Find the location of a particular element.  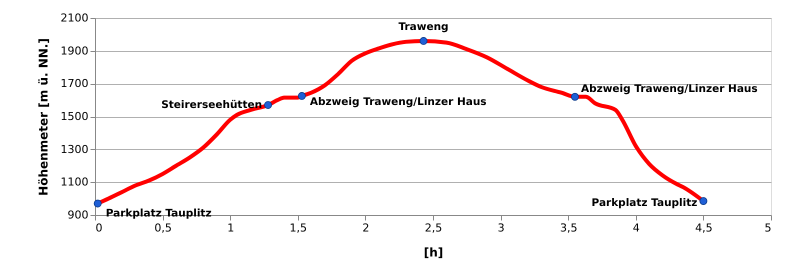

y-tick-label: 1500 is located at coordinates (74, 116).